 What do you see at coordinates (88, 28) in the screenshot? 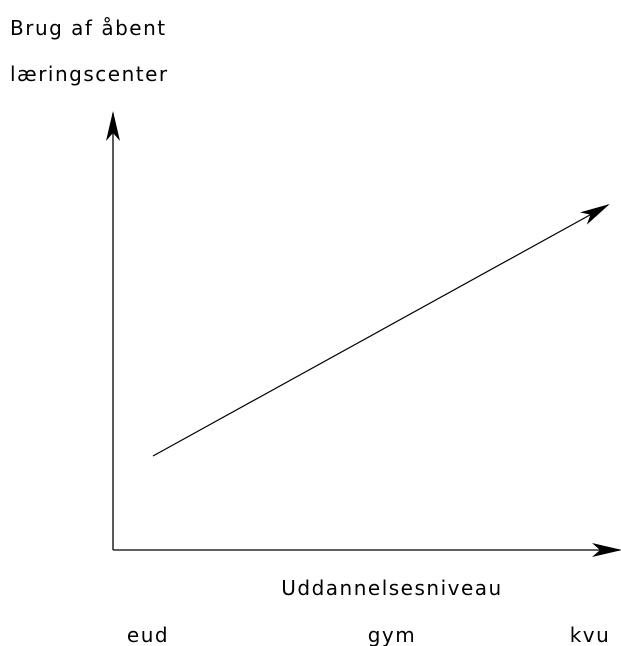
I see `y-axis-label: Brug af åbent` at bounding box center [88, 28].